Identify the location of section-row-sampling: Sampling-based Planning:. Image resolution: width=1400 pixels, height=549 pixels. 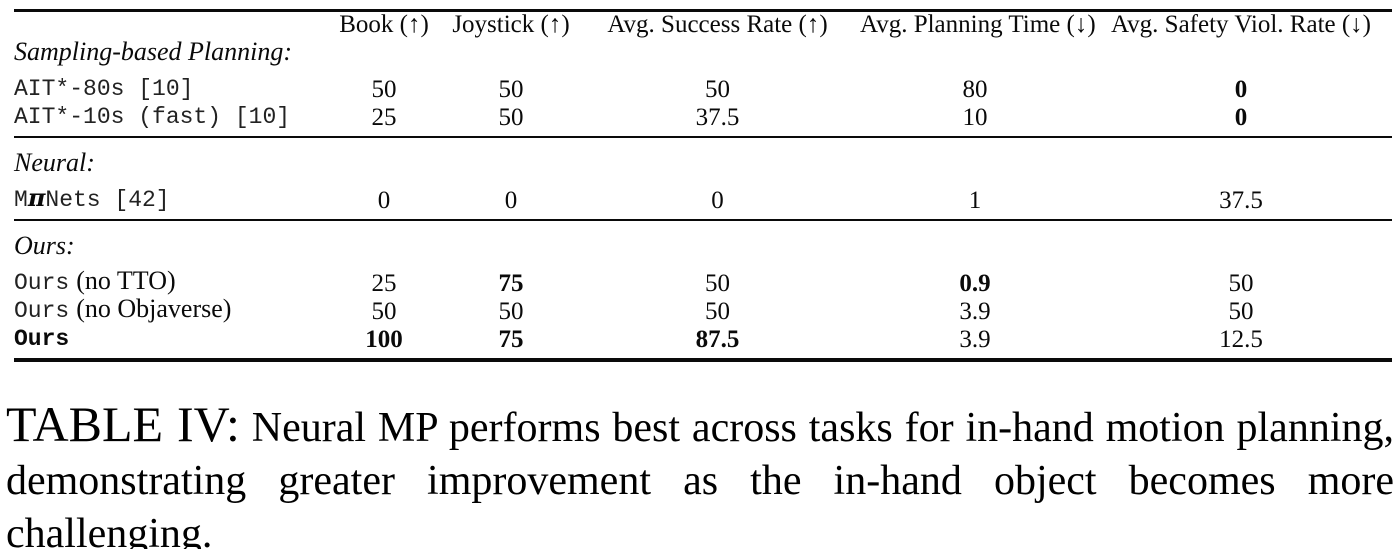
(703, 51).